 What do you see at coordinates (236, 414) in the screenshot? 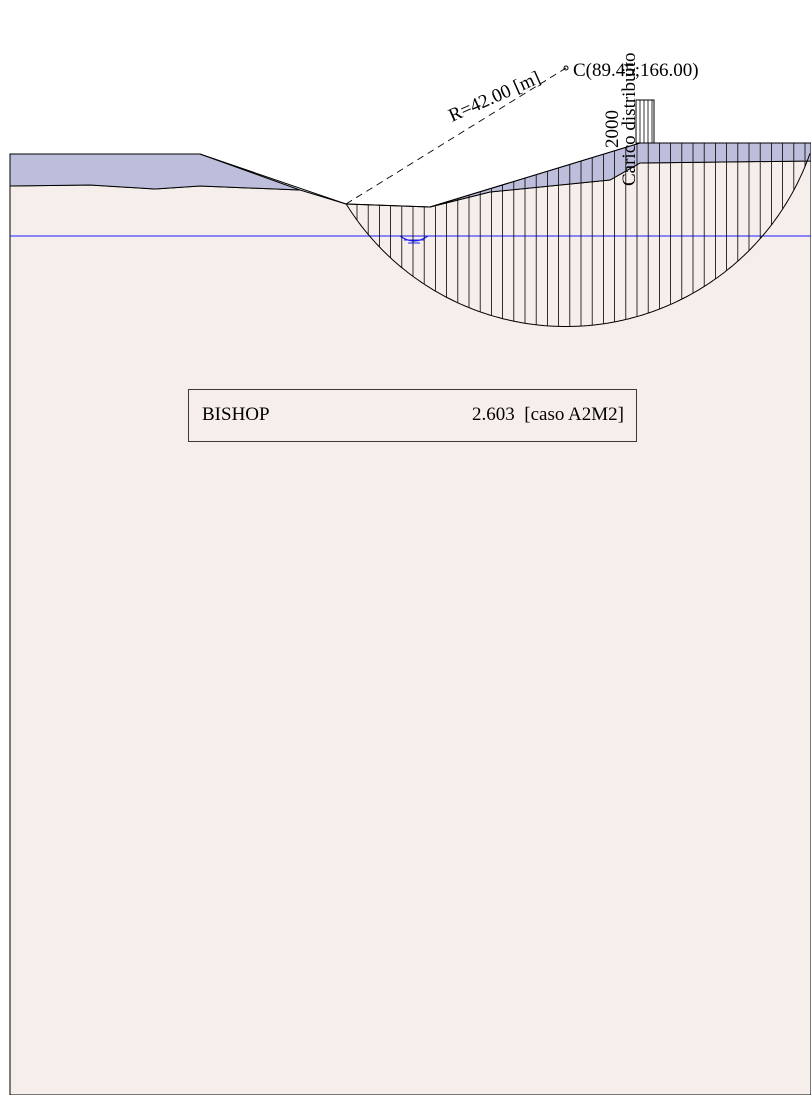
I see `analysis-method: BISHOP` at bounding box center [236, 414].